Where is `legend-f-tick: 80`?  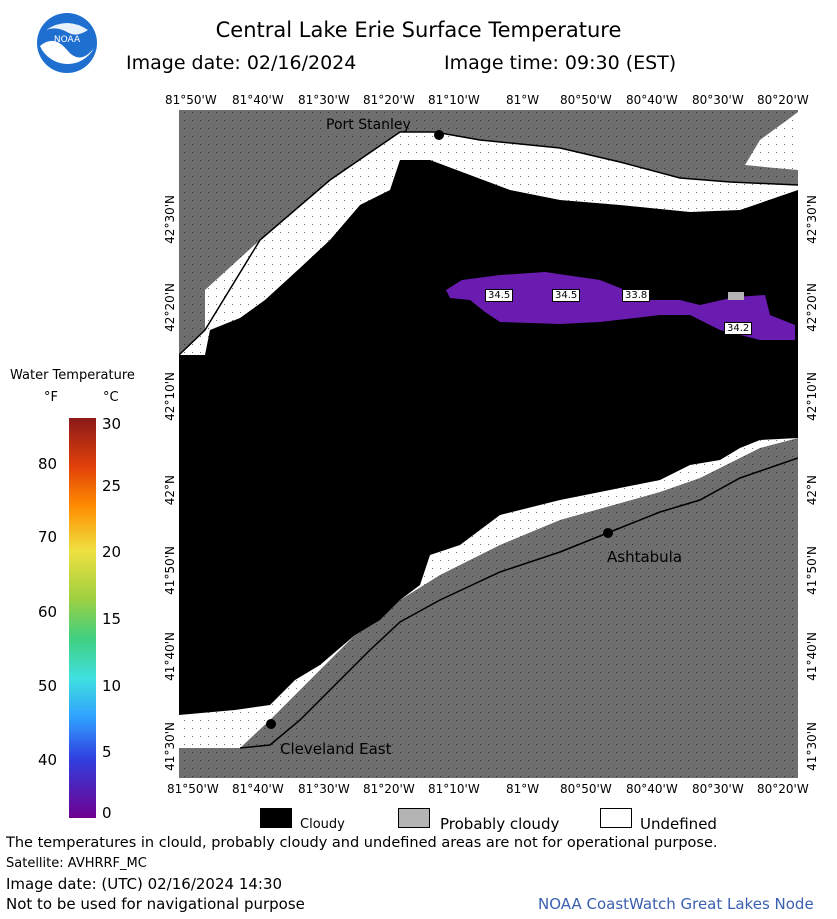 legend-f-tick: 80 is located at coordinates (48, 464).